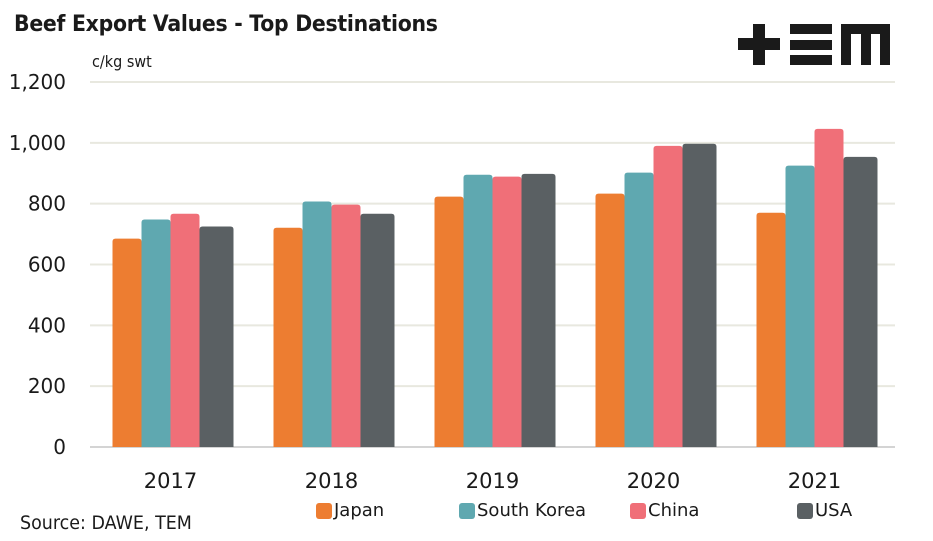 Image resolution: width=933 pixels, height=541 pixels. What do you see at coordinates (59, 447) in the screenshot?
I see `y-tick-label: 0` at bounding box center [59, 447].